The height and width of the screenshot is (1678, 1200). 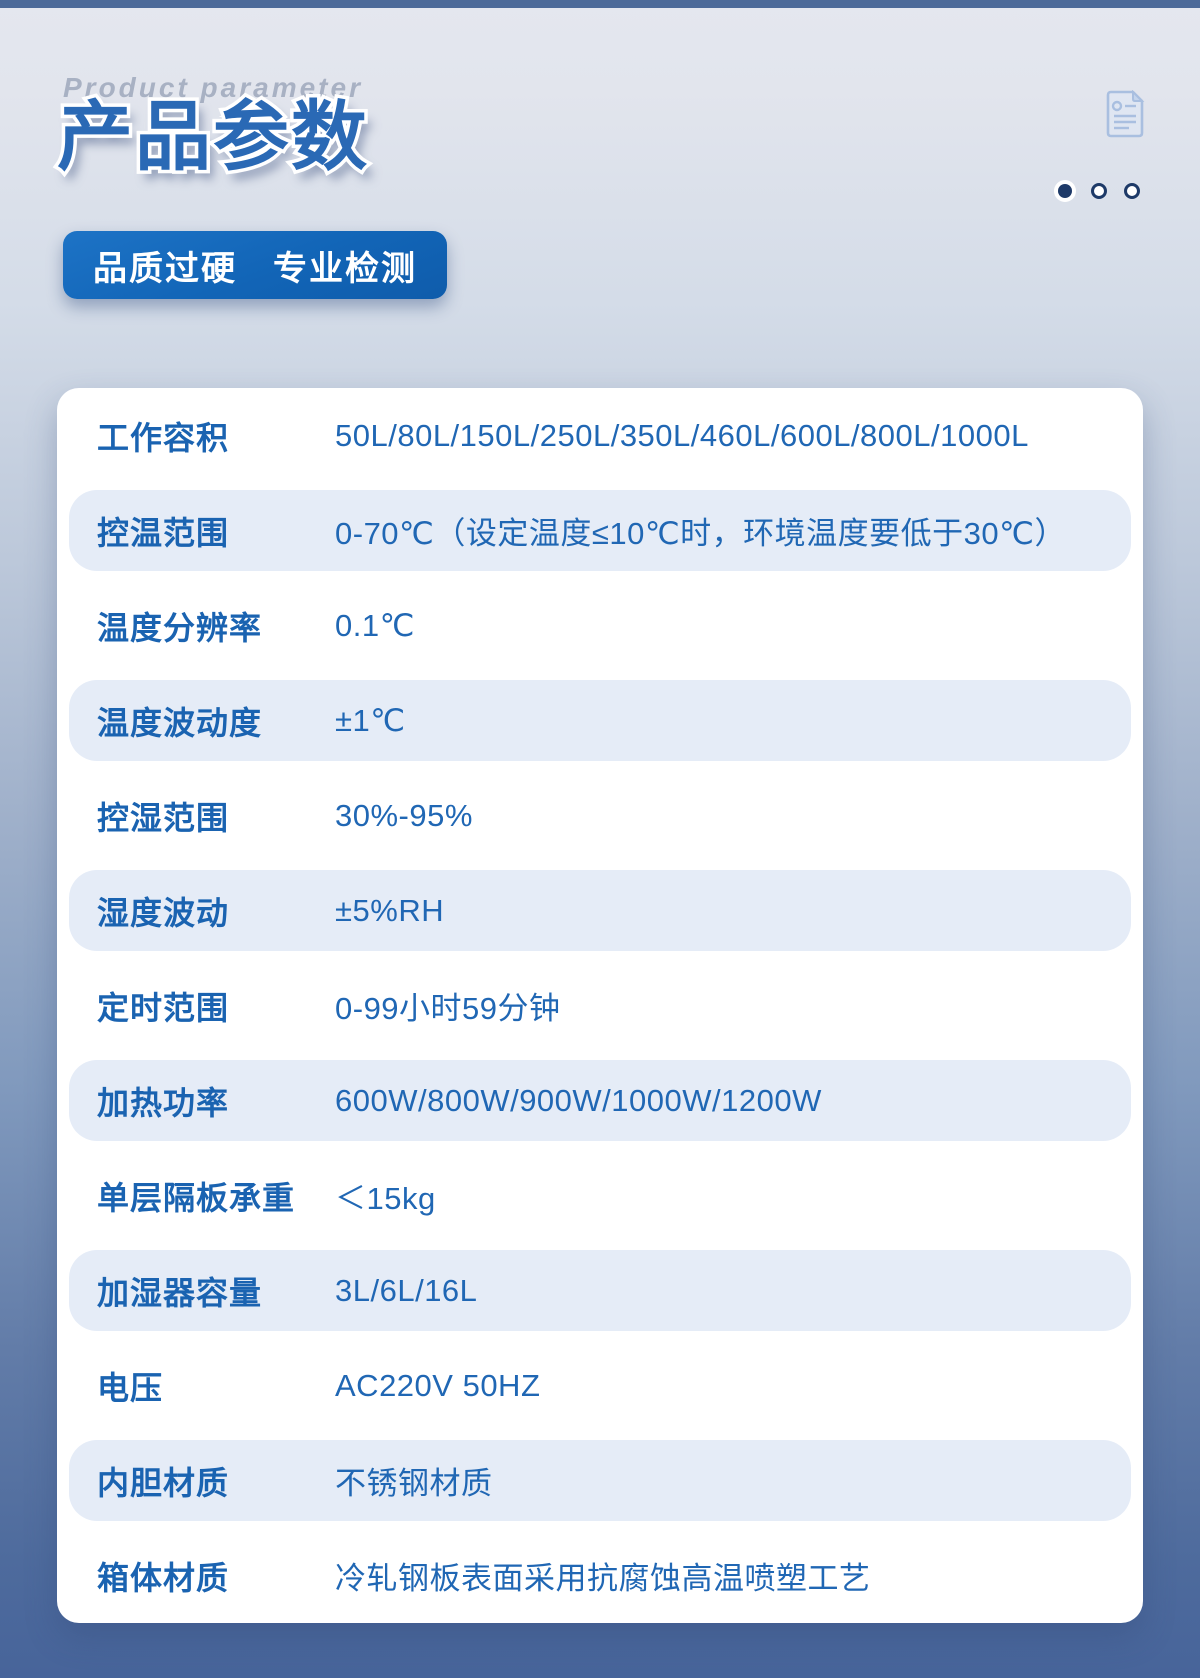 What do you see at coordinates (163, 437) in the screenshot?
I see `param-label: 工作容积` at bounding box center [163, 437].